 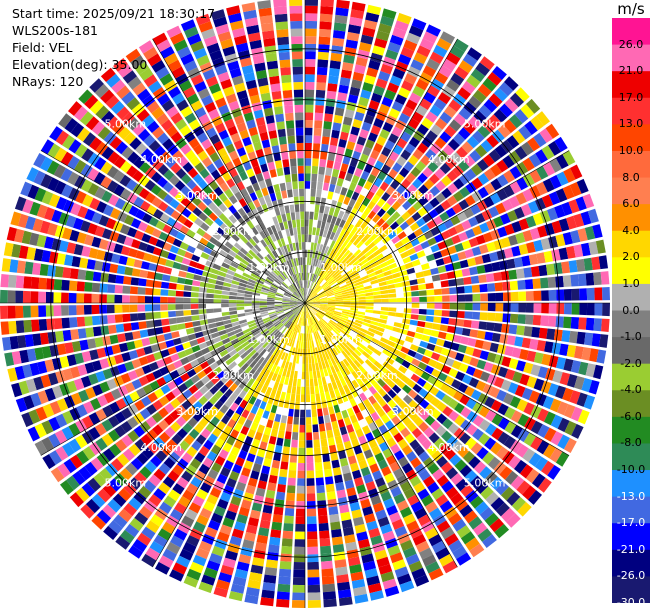 What do you see at coordinates (631, 218) in the screenshot?
I see `colorbar-swatch` at bounding box center [631, 218].